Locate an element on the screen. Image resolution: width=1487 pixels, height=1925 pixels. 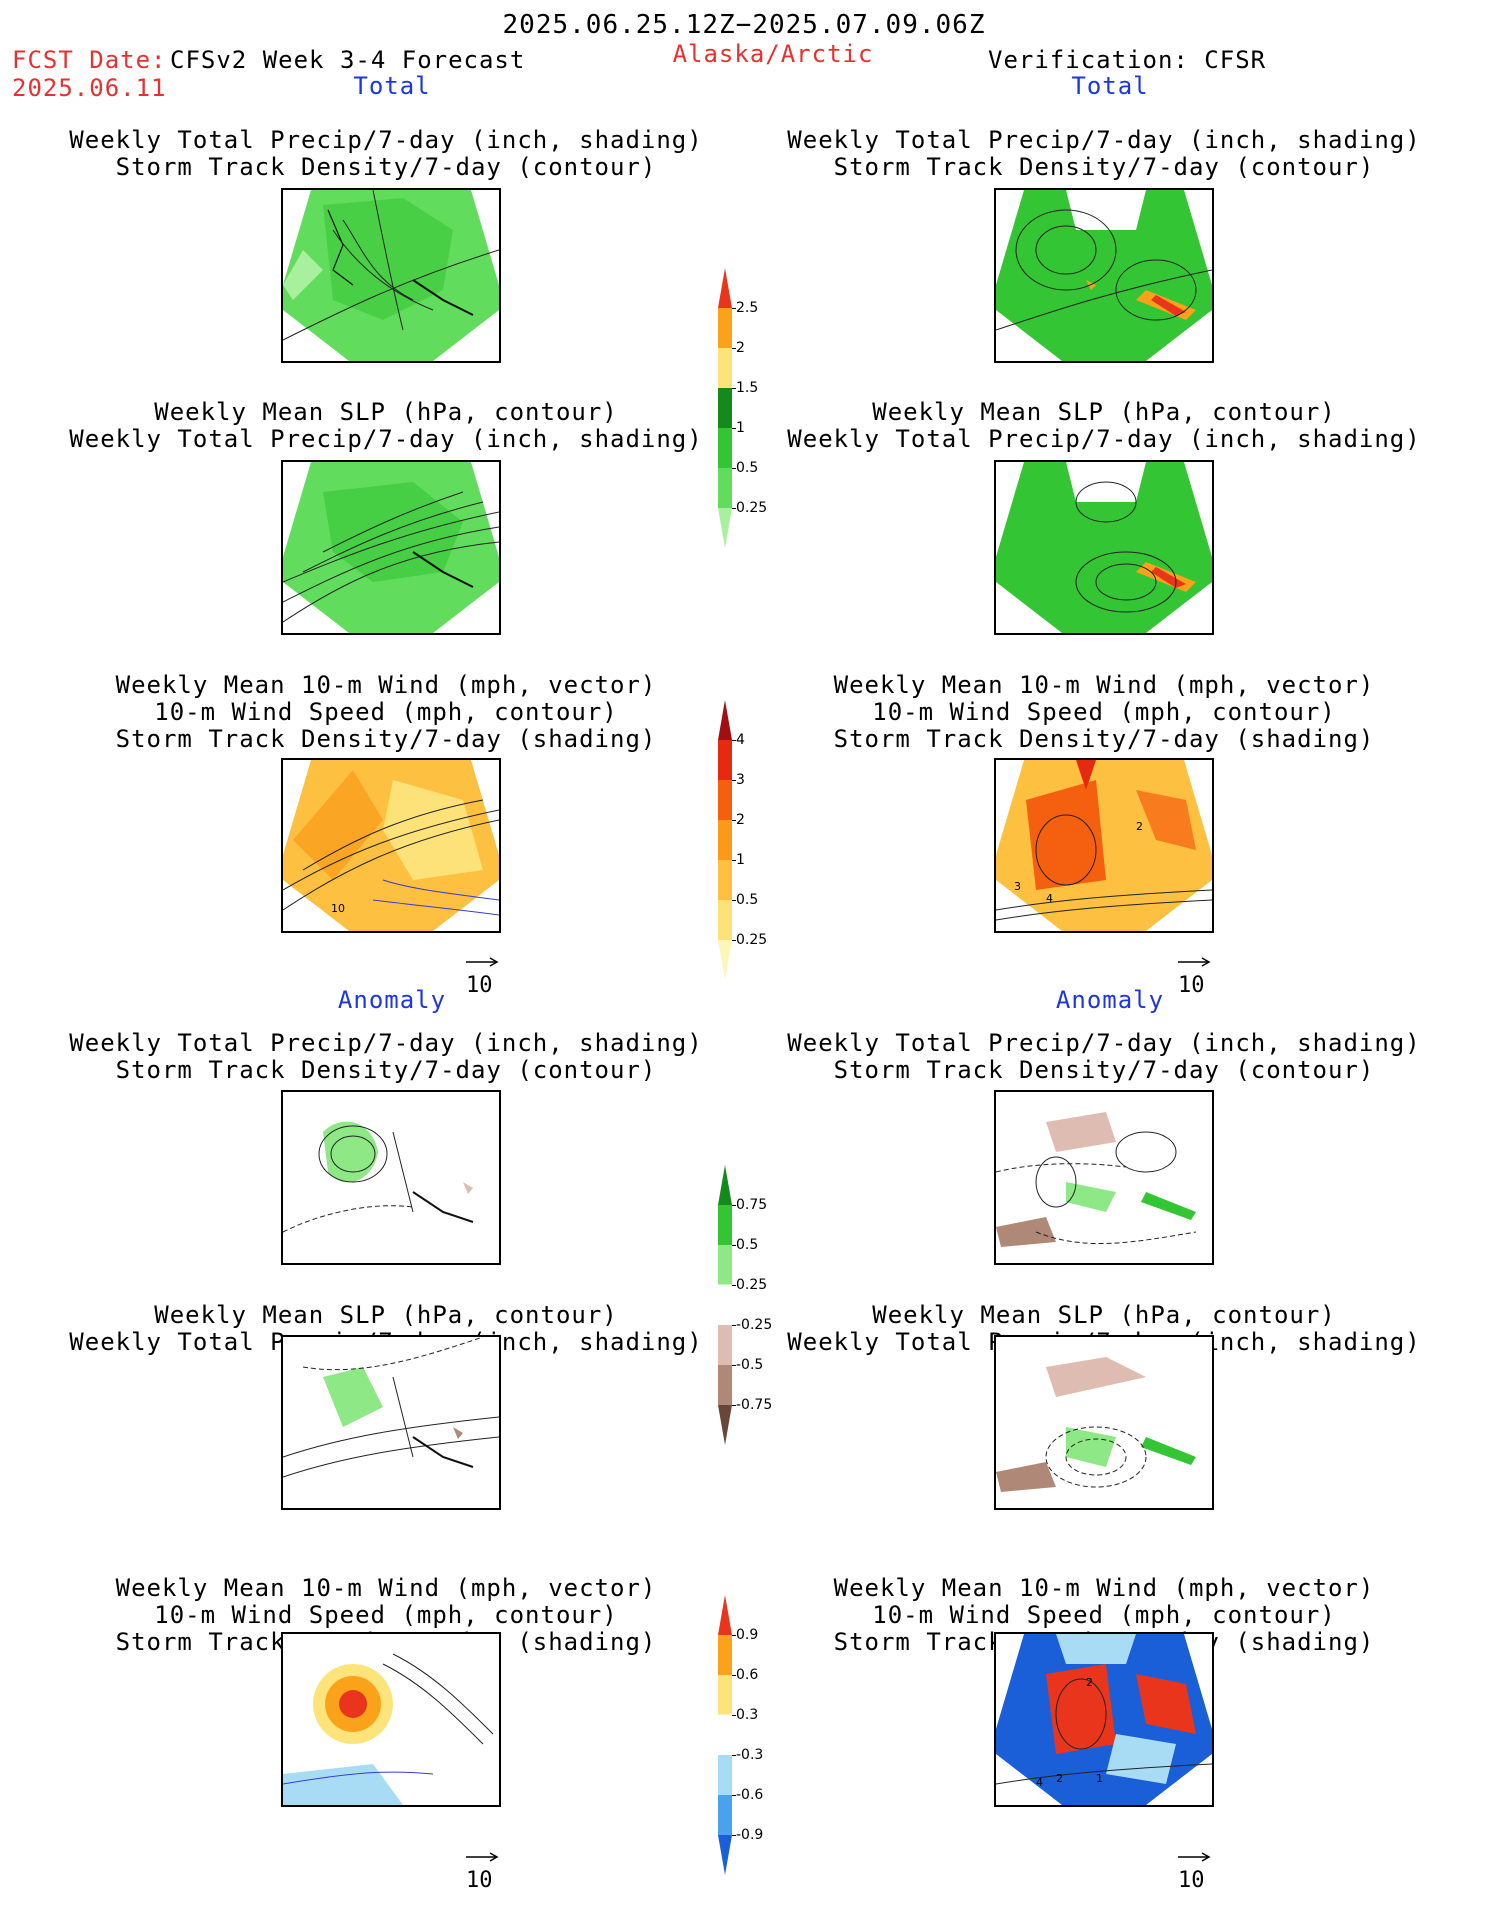
vector-ref-arrow-l2: 10 is located at coordinates (483, 1868).